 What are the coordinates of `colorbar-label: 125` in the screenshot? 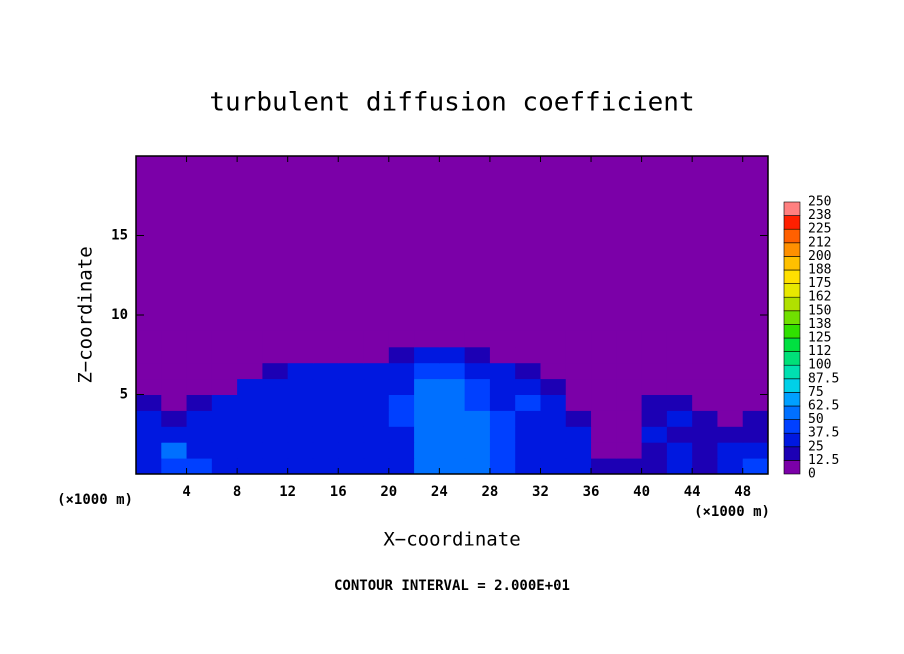 It's located at (819, 338).